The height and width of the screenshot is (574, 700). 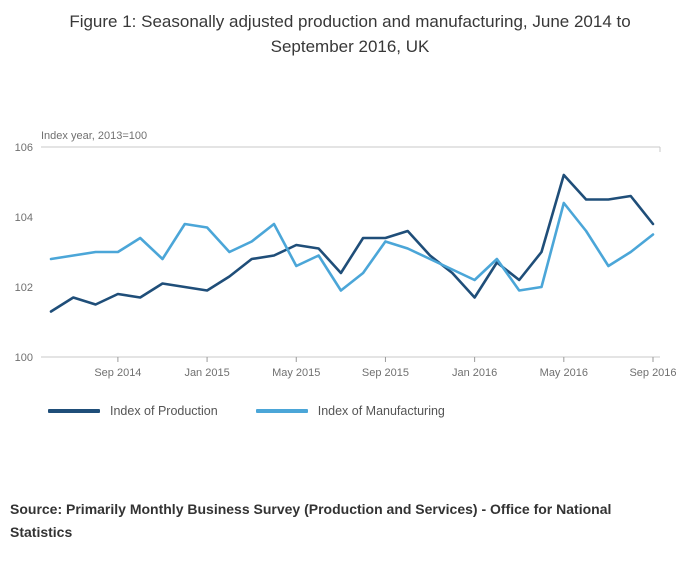 What do you see at coordinates (474, 373) in the screenshot?
I see `x-tick-label: Jan 2016` at bounding box center [474, 373].